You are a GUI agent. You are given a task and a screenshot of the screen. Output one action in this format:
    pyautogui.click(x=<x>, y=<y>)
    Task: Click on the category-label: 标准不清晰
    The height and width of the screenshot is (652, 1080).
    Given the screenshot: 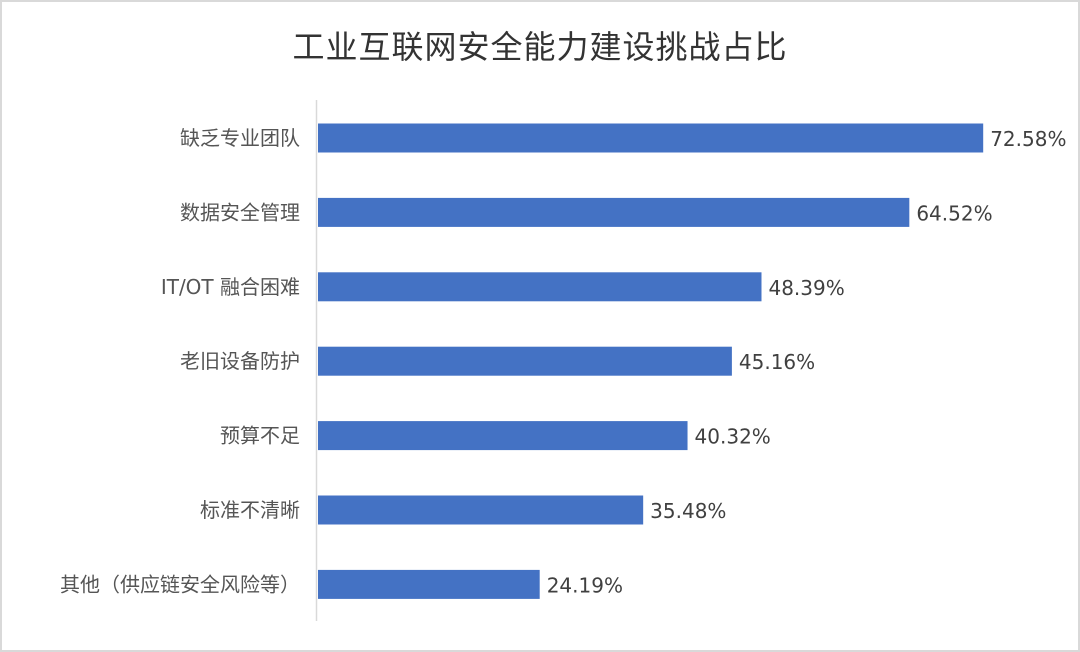 What is the action you would take?
    pyautogui.click(x=250, y=510)
    